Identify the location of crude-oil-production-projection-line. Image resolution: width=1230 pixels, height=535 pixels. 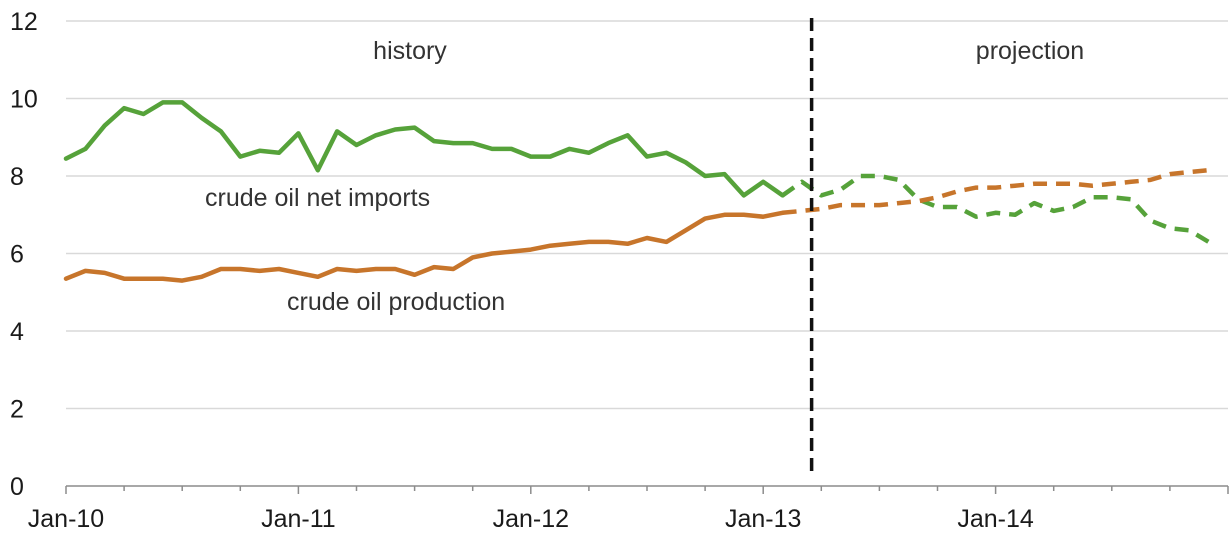
(995, 191).